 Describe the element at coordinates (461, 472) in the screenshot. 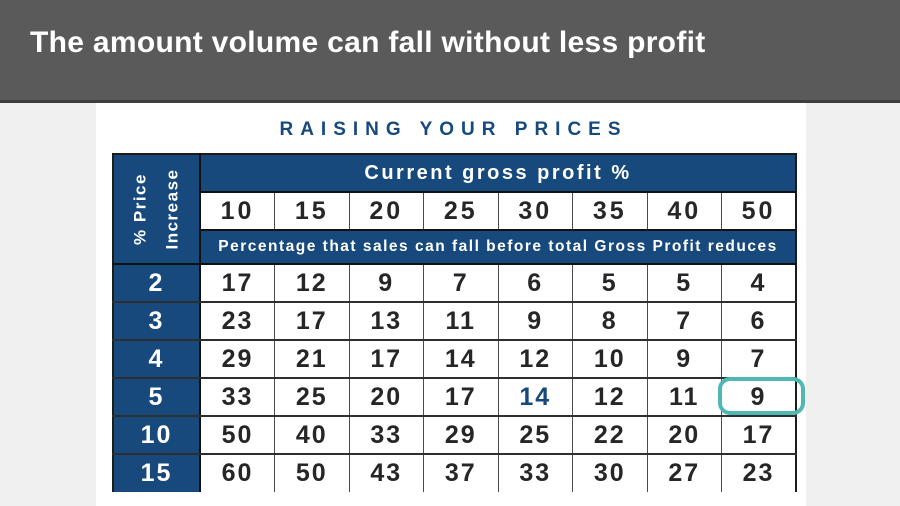

I see `value-cell: 37` at that location.